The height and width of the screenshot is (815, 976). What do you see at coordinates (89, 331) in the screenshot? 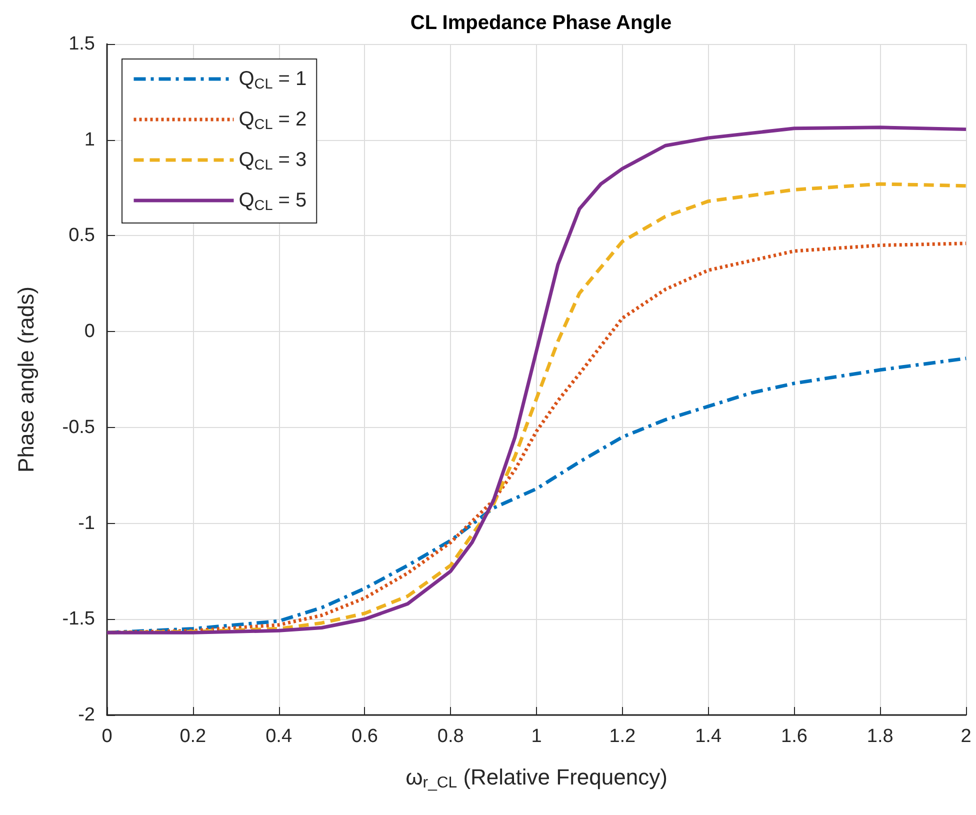
I see `y-tick-label: 0` at bounding box center [89, 331].